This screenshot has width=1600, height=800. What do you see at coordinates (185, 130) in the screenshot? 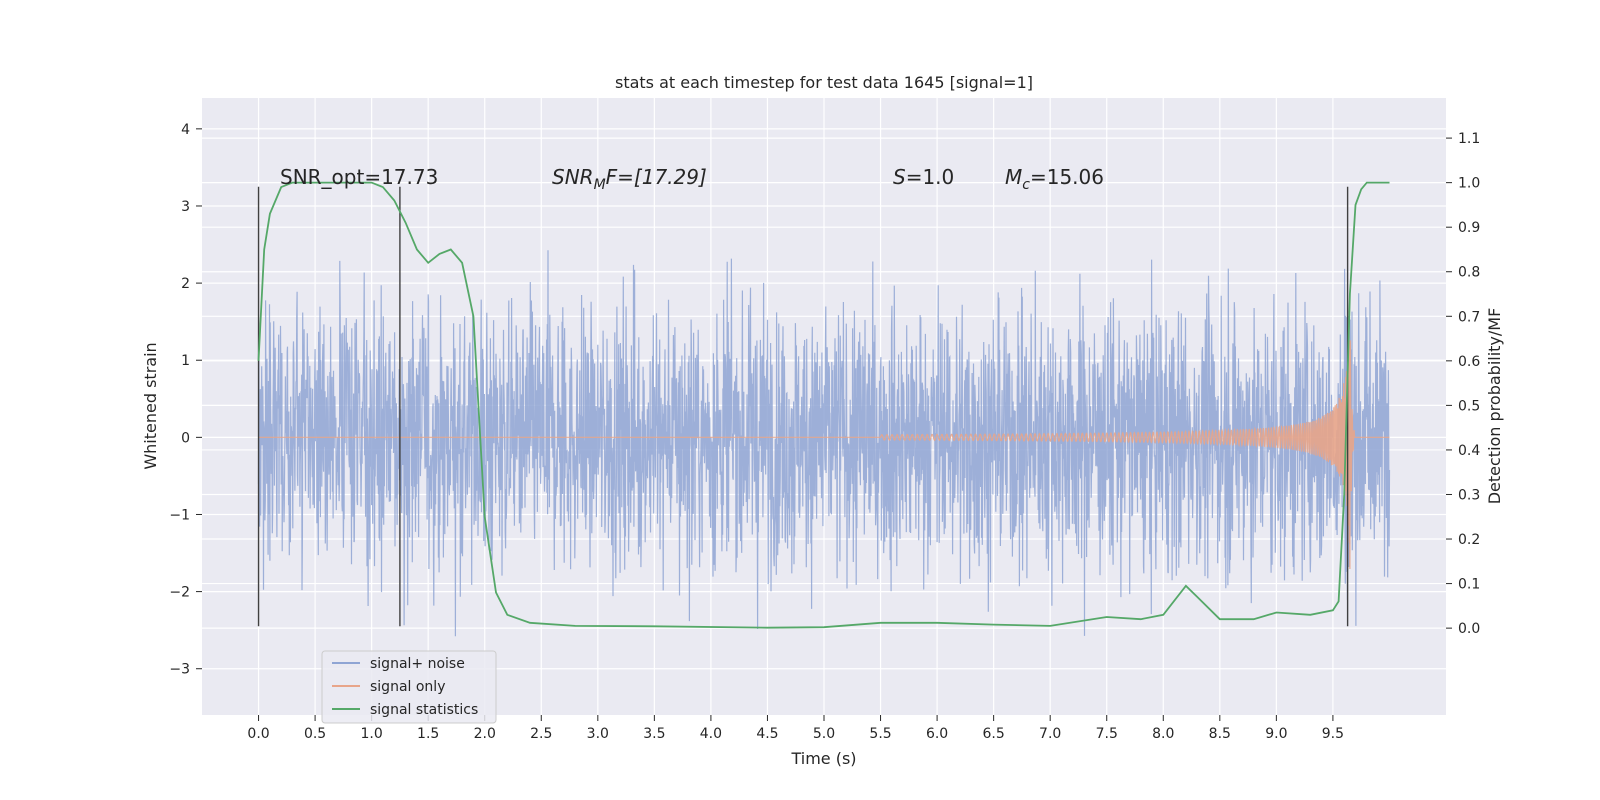
I see `left-y-tick-label: 4` at bounding box center [185, 130].